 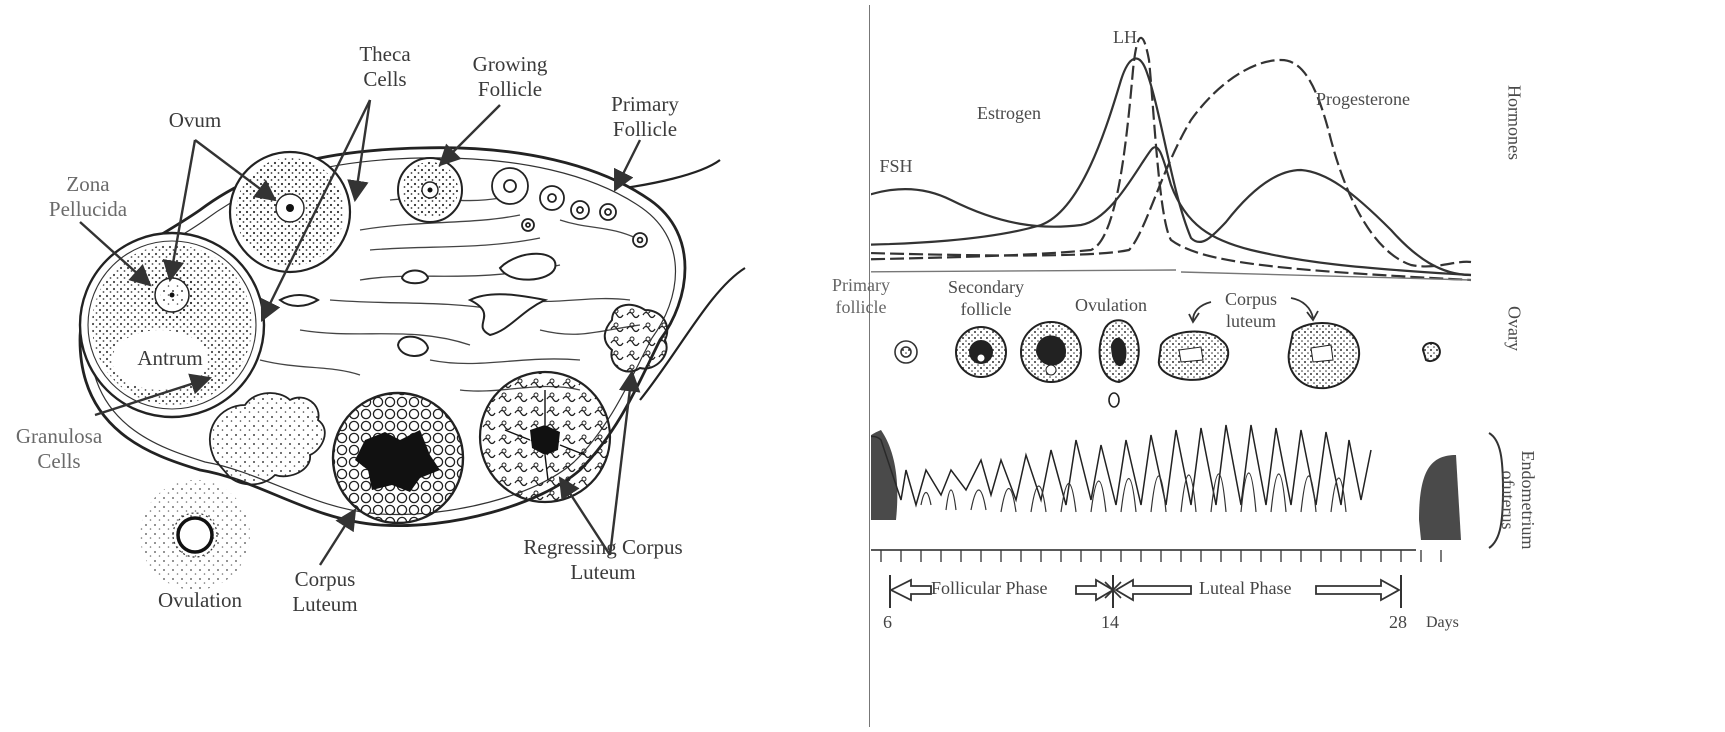 What do you see at coordinates (1125, 37) in the screenshot?
I see `label-lh: LH` at bounding box center [1125, 37].